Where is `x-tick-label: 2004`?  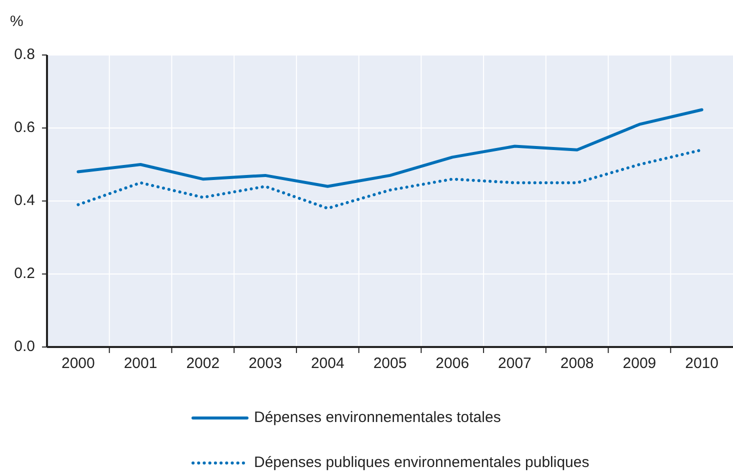 x-tick-label: 2004 is located at coordinates (327, 363).